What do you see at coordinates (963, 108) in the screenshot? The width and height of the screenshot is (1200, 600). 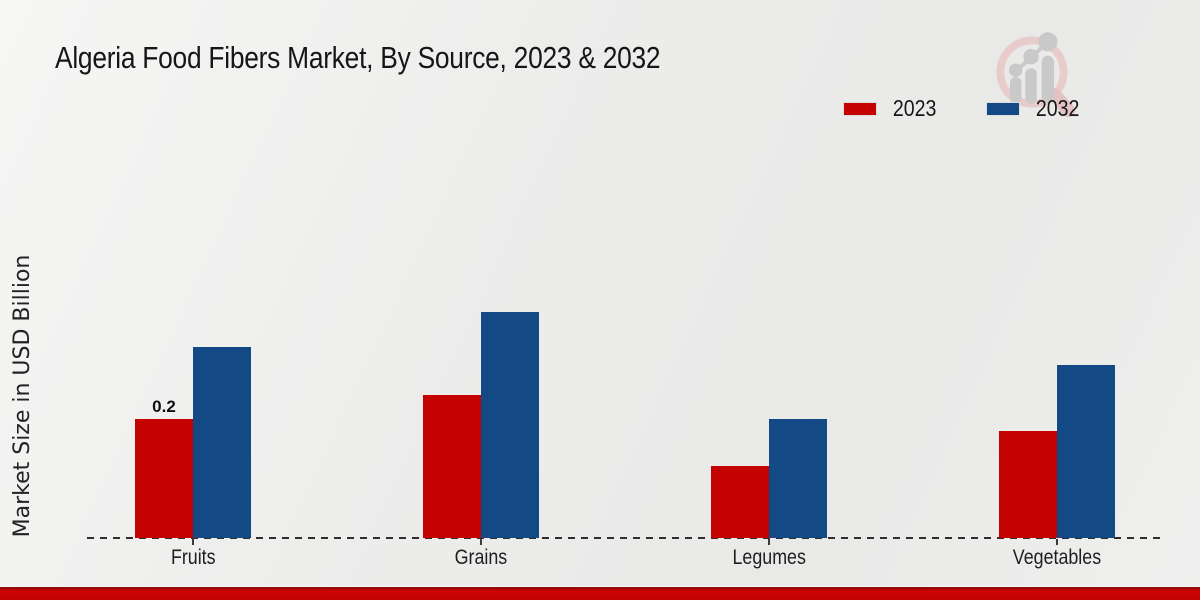 I see `chart-legend: 2023 2032` at bounding box center [963, 108].